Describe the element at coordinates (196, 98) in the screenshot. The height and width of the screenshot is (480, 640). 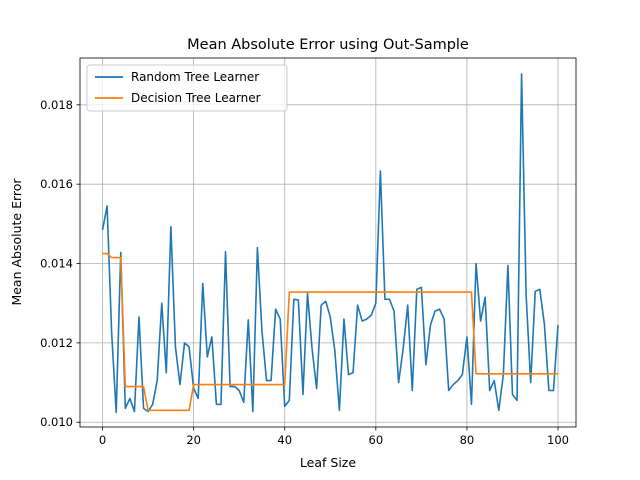
I see `legend-label-decision-tree: Decision Tree Learner` at that location.